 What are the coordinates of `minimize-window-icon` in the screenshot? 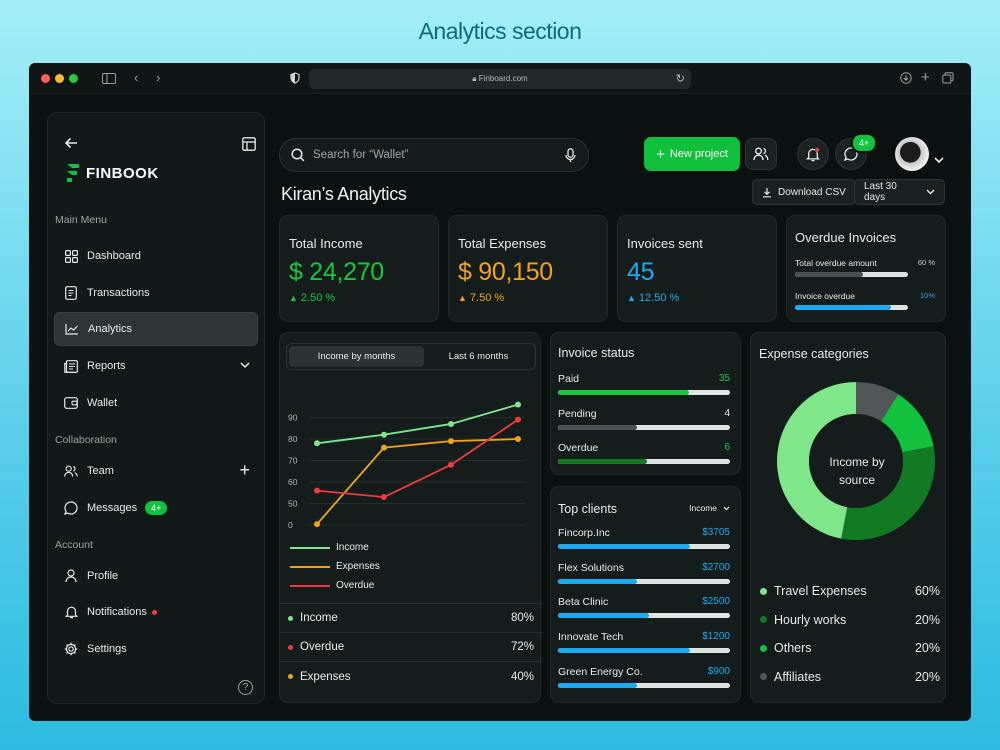 It's located at (59, 78).